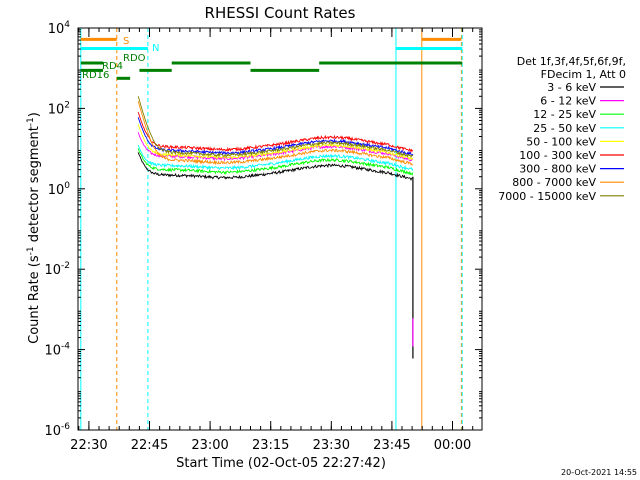 This screenshot has width=640, height=480. I want to click on flag-label-n: N, so click(155, 48).